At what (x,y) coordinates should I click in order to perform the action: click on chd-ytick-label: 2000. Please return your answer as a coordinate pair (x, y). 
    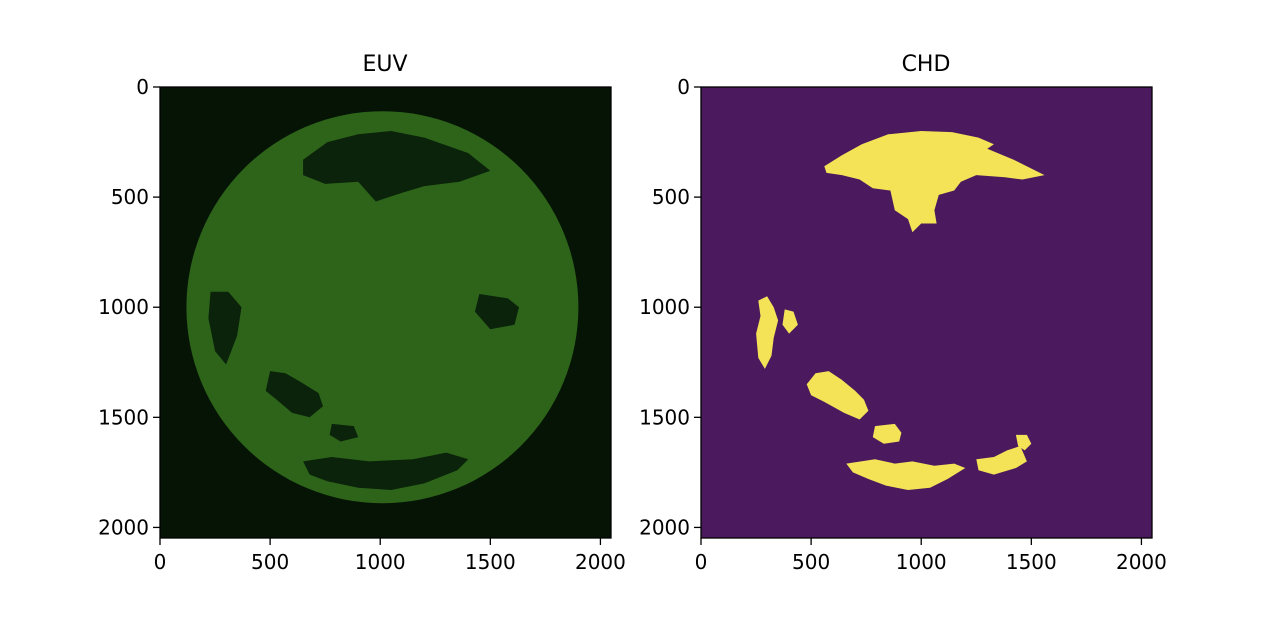
    Looking at the image, I should click on (664, 527).